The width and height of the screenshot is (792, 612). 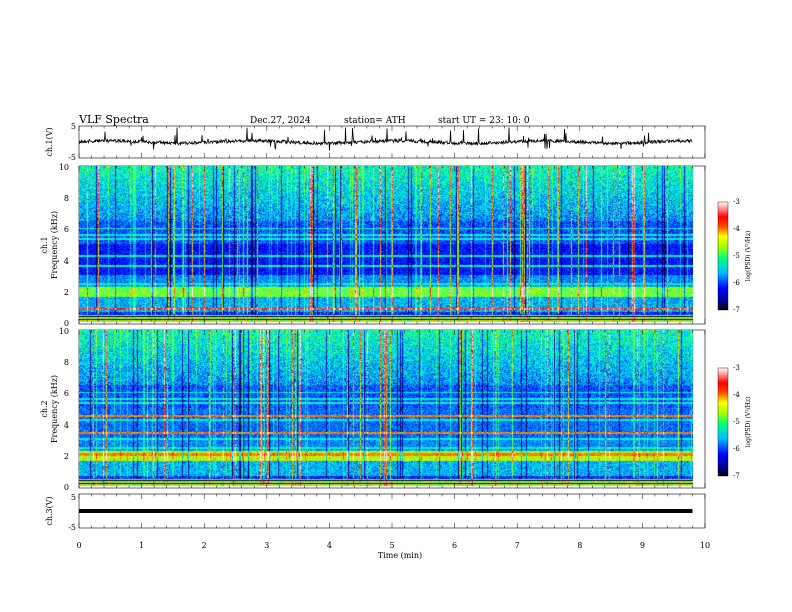 I want to click on time-tick-label: 3, so click(x=266, y=545).